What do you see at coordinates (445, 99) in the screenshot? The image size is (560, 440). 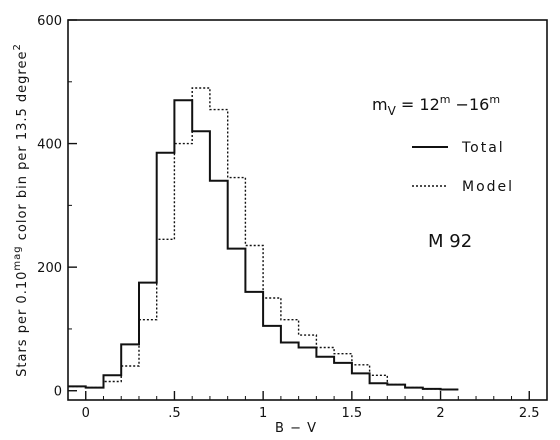 I see `magnitude-sup1: m` at bounding box center [445, 99].